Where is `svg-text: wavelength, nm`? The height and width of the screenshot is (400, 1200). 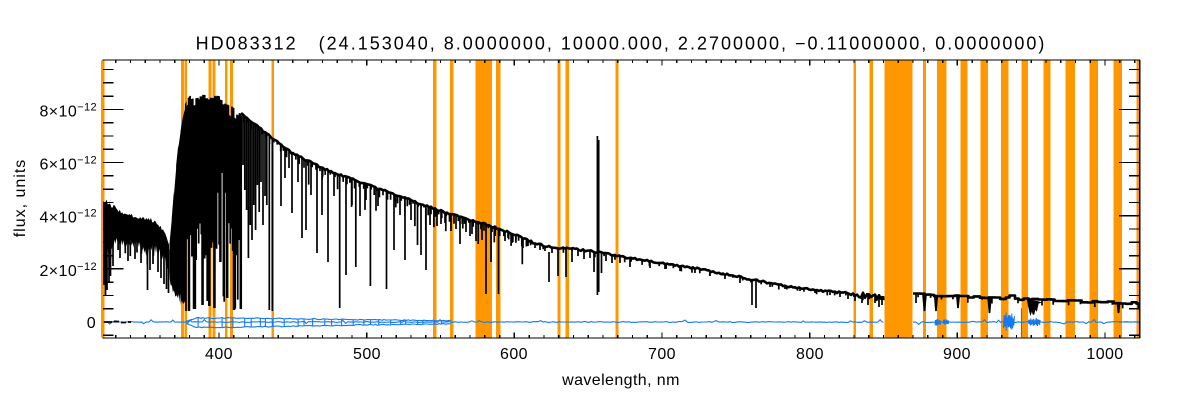 svg-text: wavelength, nm is located at coordinates (620, 380).